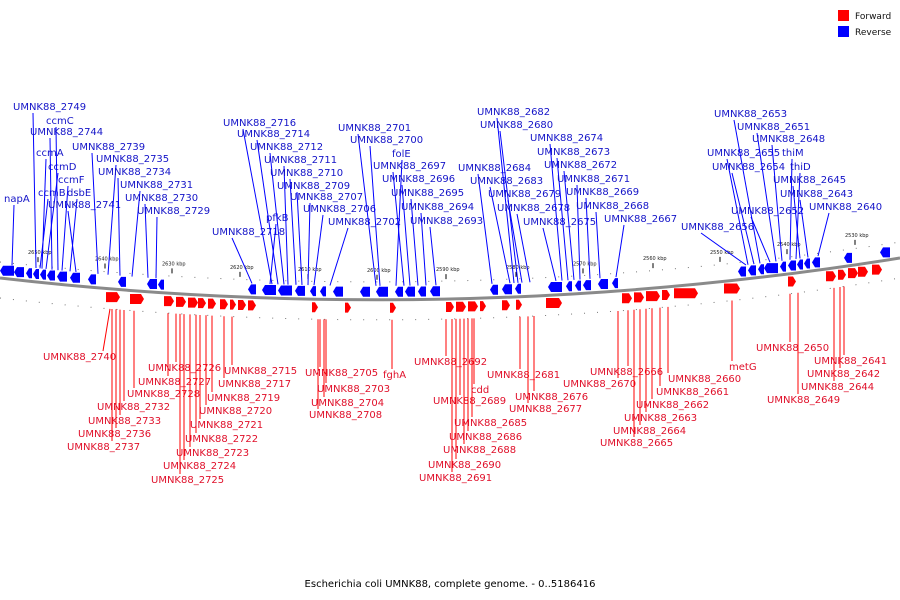 Image resolution: width=900 pixels, height=600 pixels. I want to click on forward-gene-feature: UMNK88_2727, so click(174, 350).